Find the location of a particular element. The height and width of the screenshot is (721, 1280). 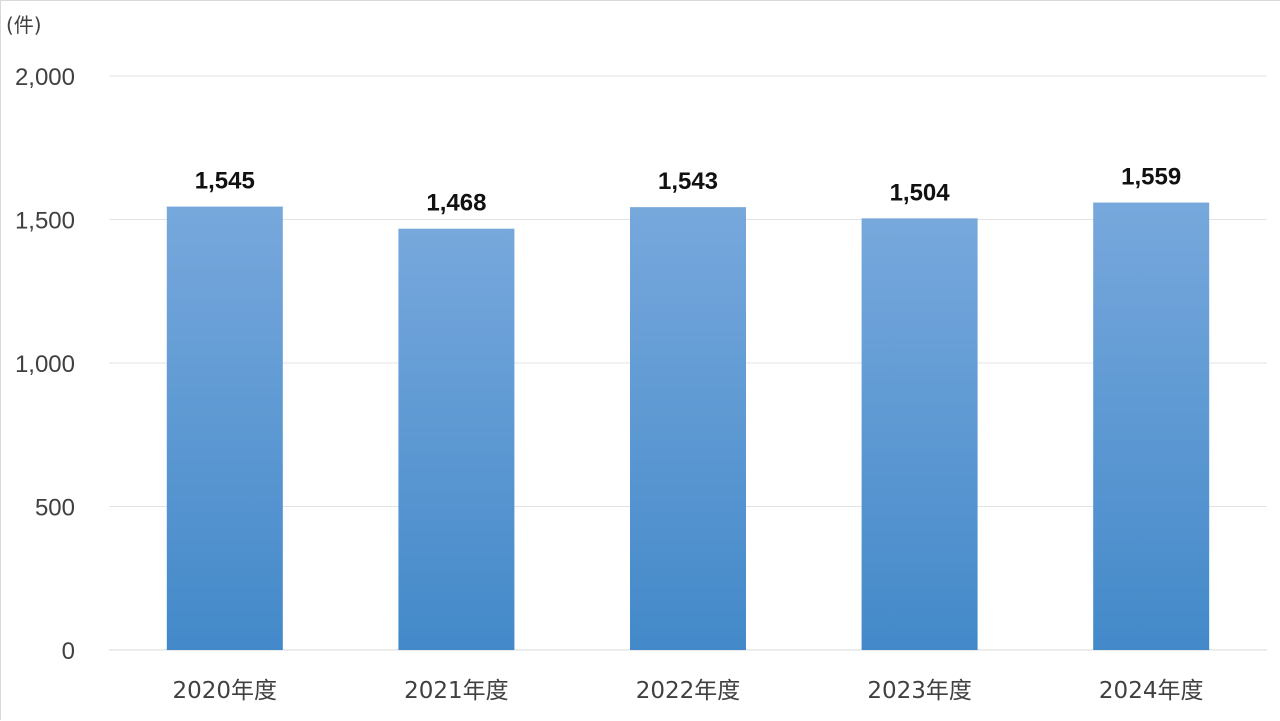

y-axis-ticks: 0 500 1,000 1,500 2,000 is located at coordinates (45, 364).